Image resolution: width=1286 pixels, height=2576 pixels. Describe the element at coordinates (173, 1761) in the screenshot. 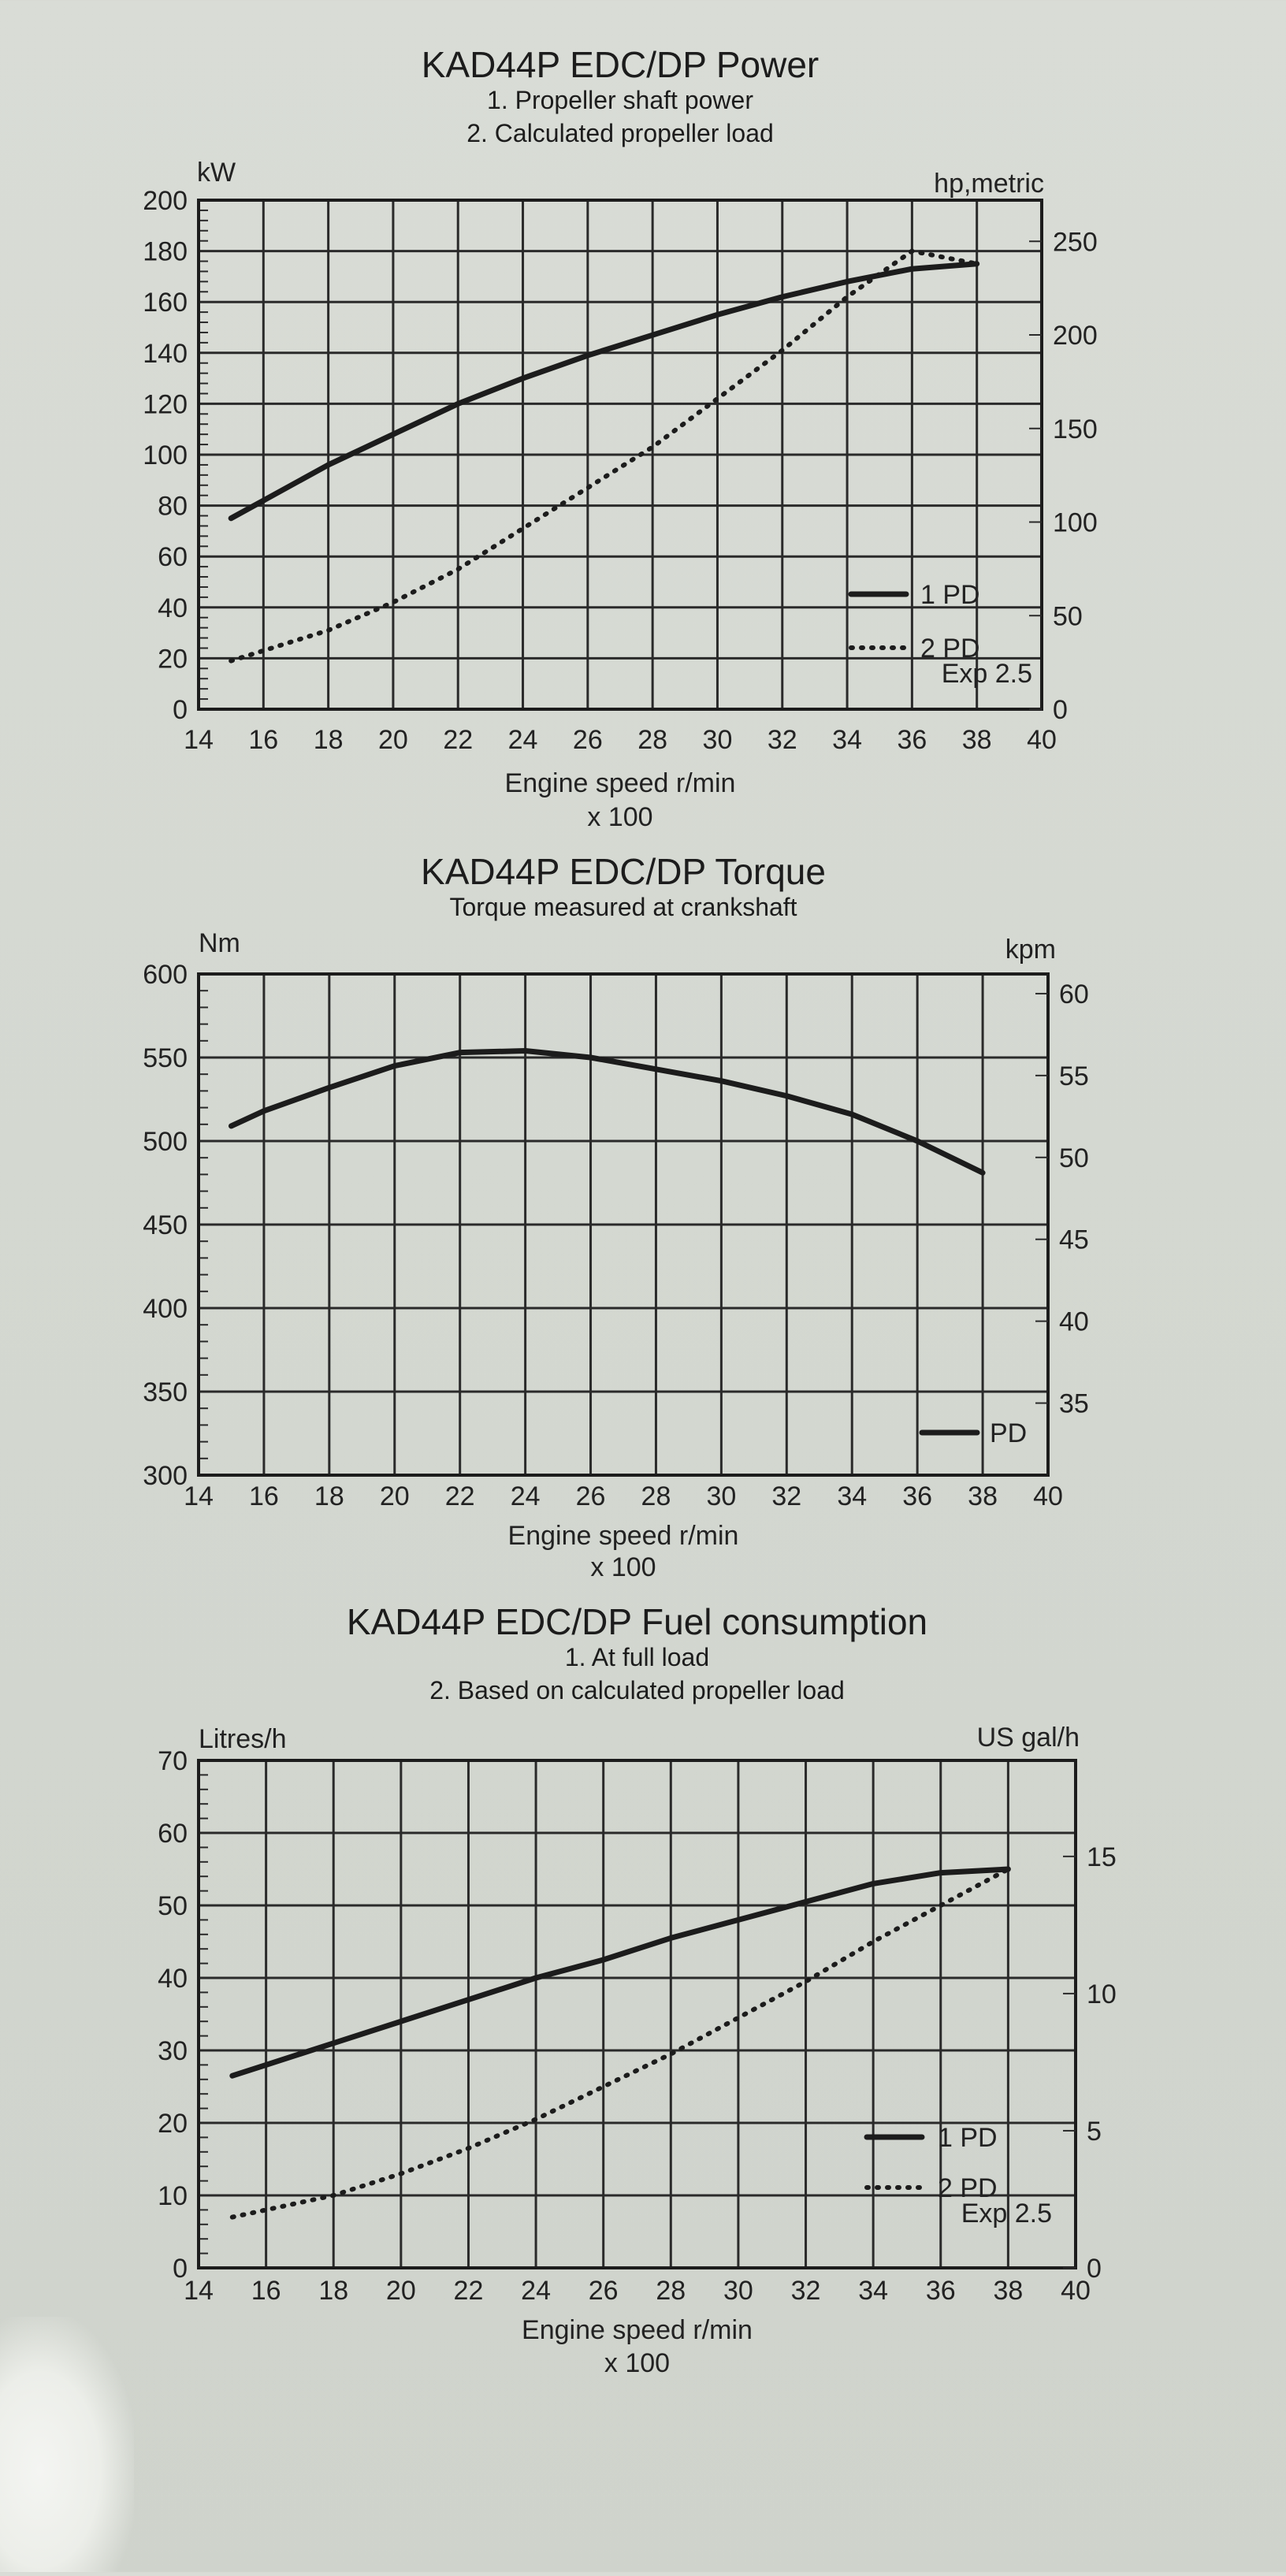

I see `y-left-tick-label: 70` at that location.